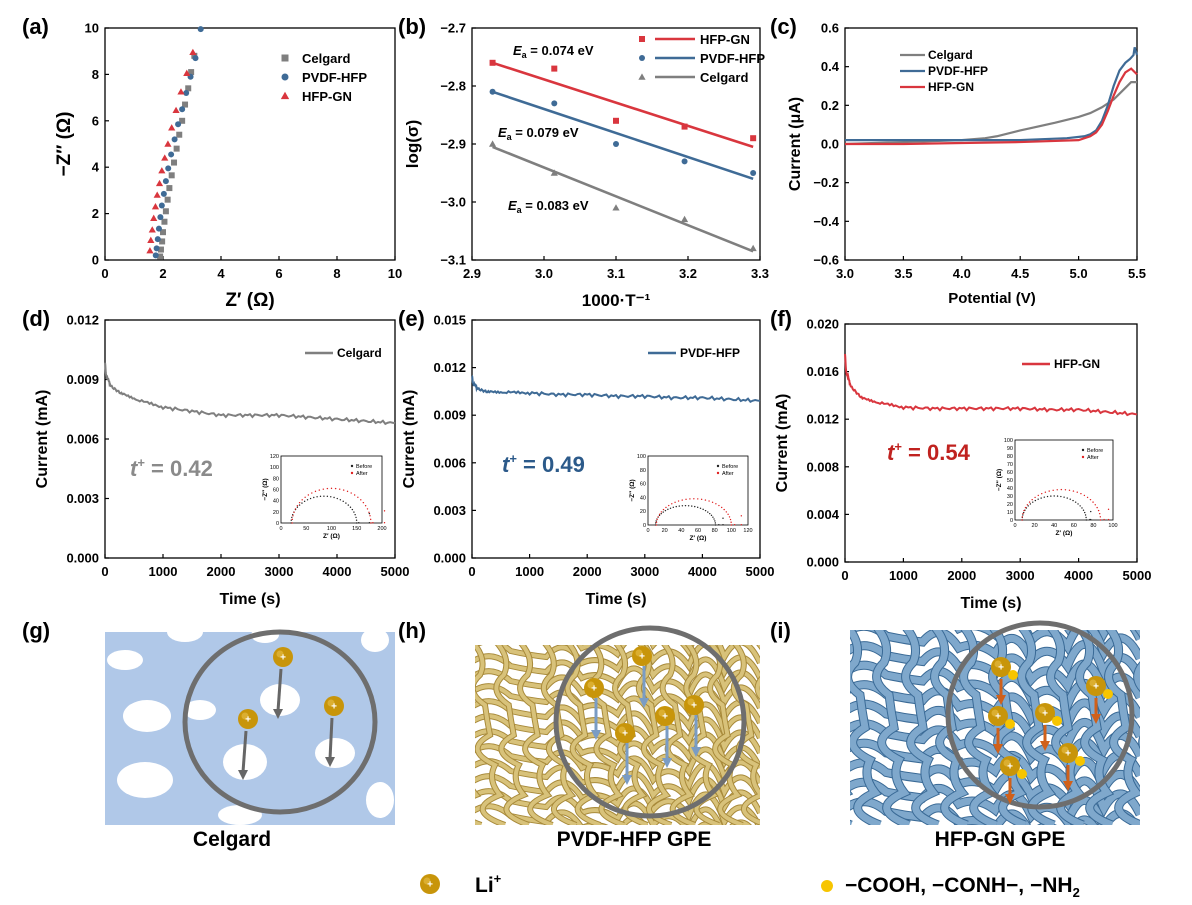  What do you see at coordinates (510, 137) in the screenshot?
I see `ea-subscript: a` at bounding box center [510, 137].